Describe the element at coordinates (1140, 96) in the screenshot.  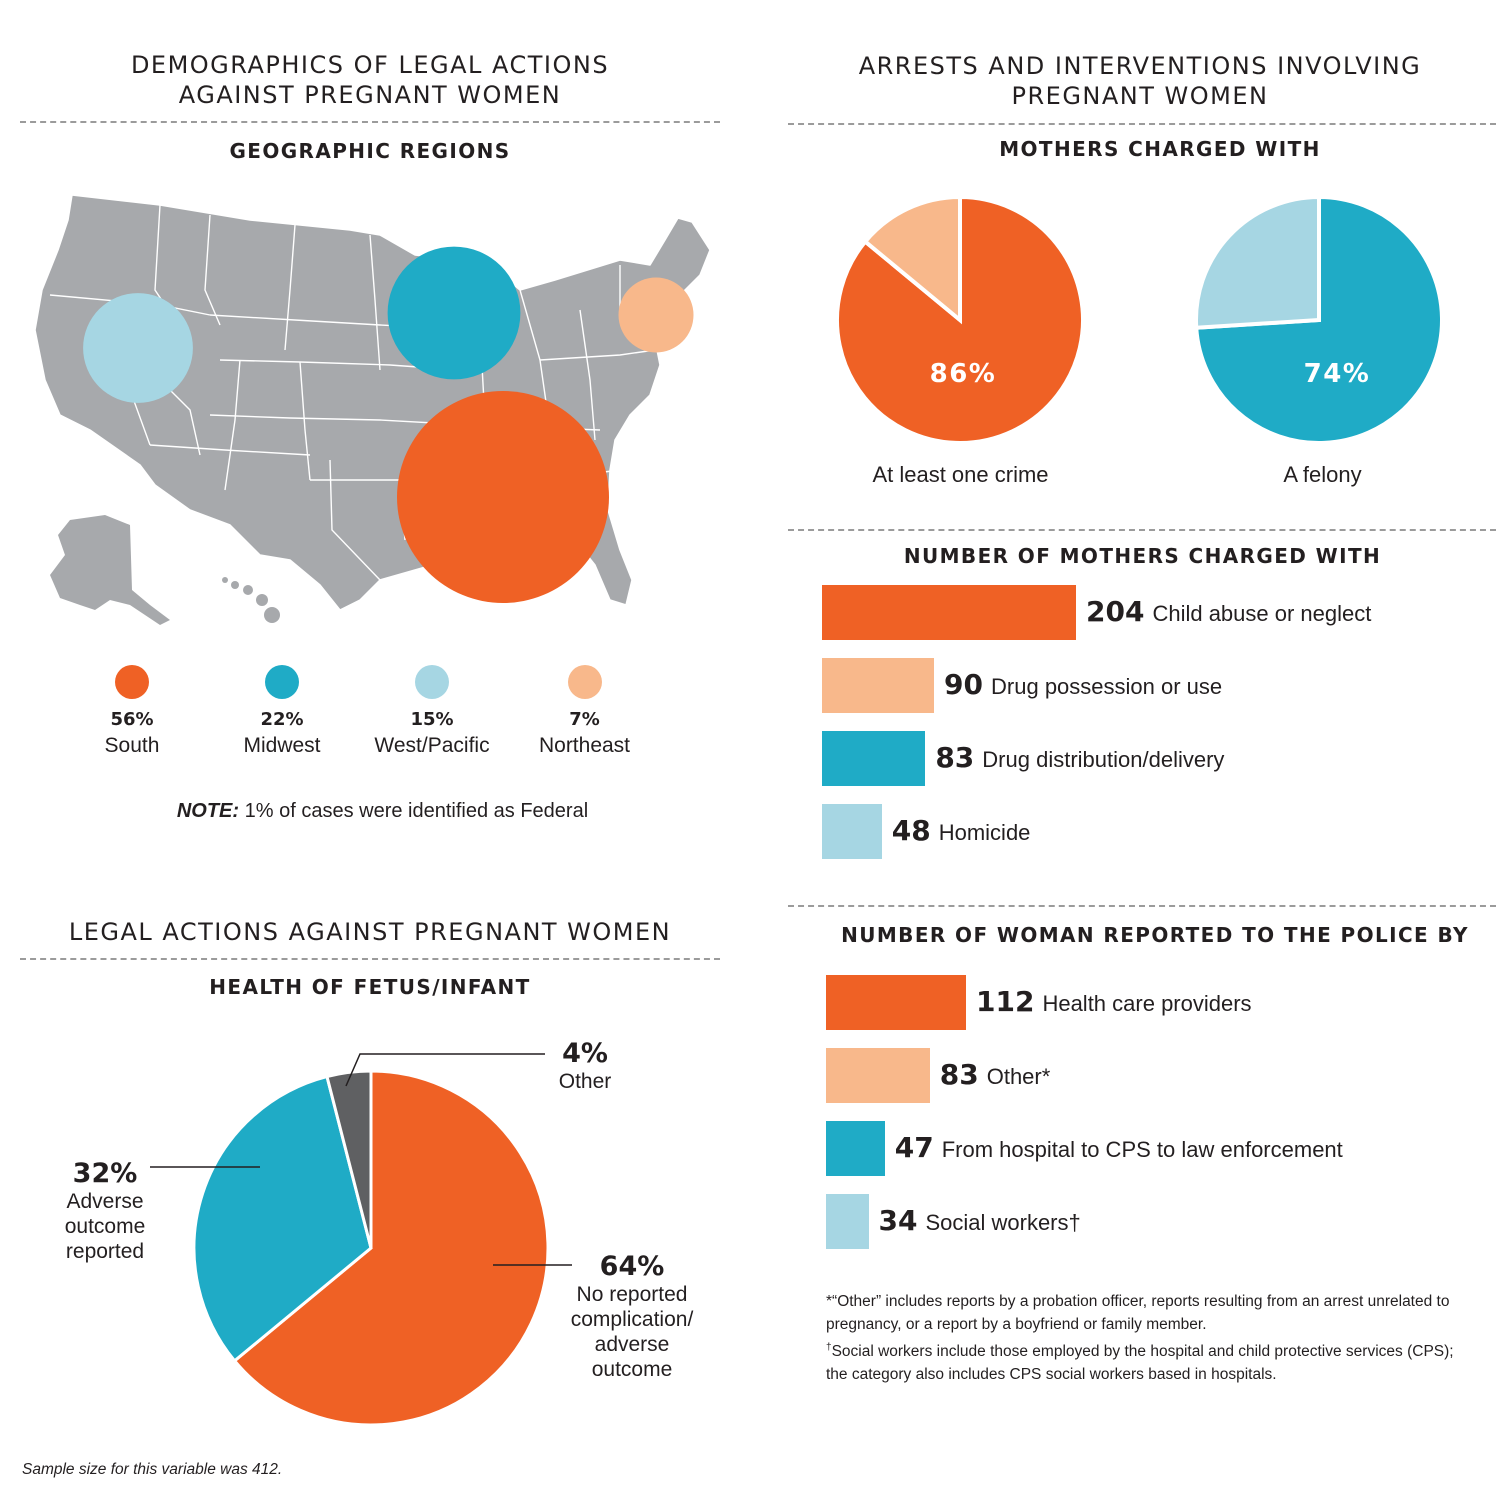
I see `arrests-title-line2: PREGNANT WOMEN` at that location.